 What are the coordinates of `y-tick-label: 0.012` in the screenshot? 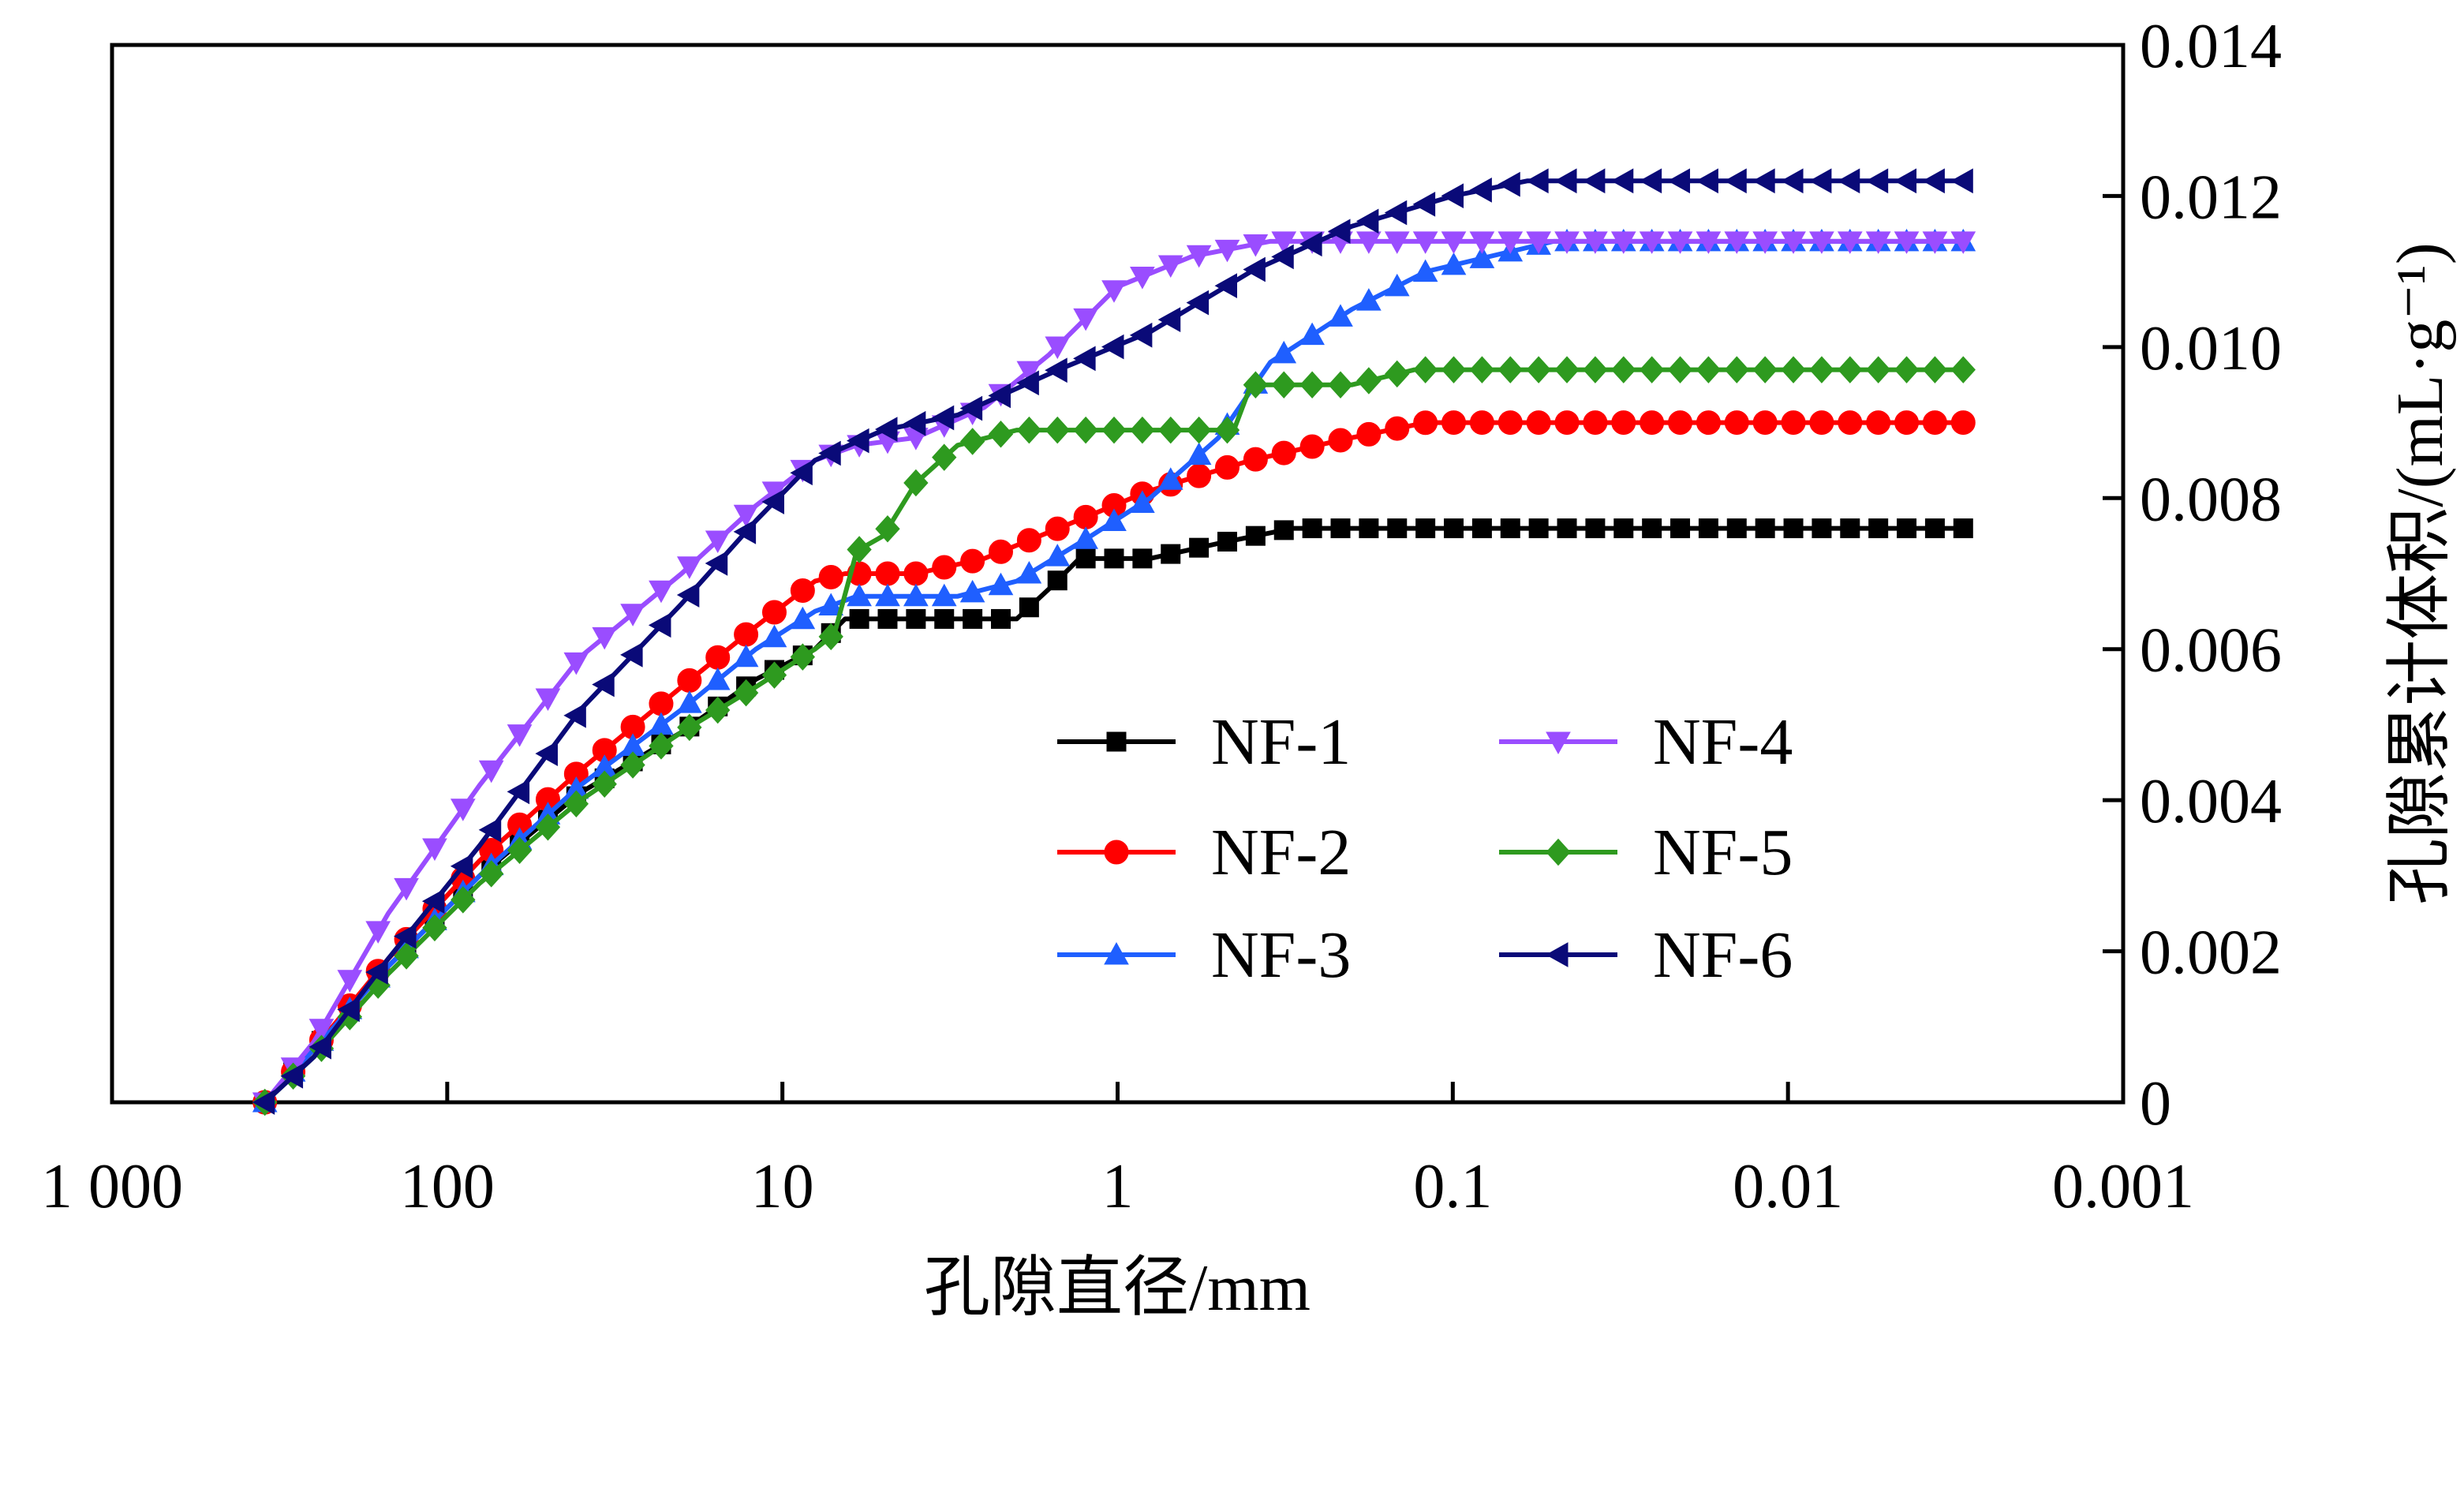 It's located at (2211, 197).